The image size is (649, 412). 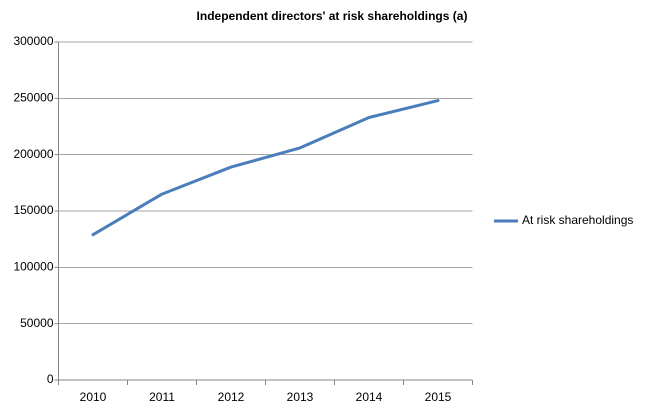 I want to click on y-tick-label: 200000, so click(x=33, y=154).